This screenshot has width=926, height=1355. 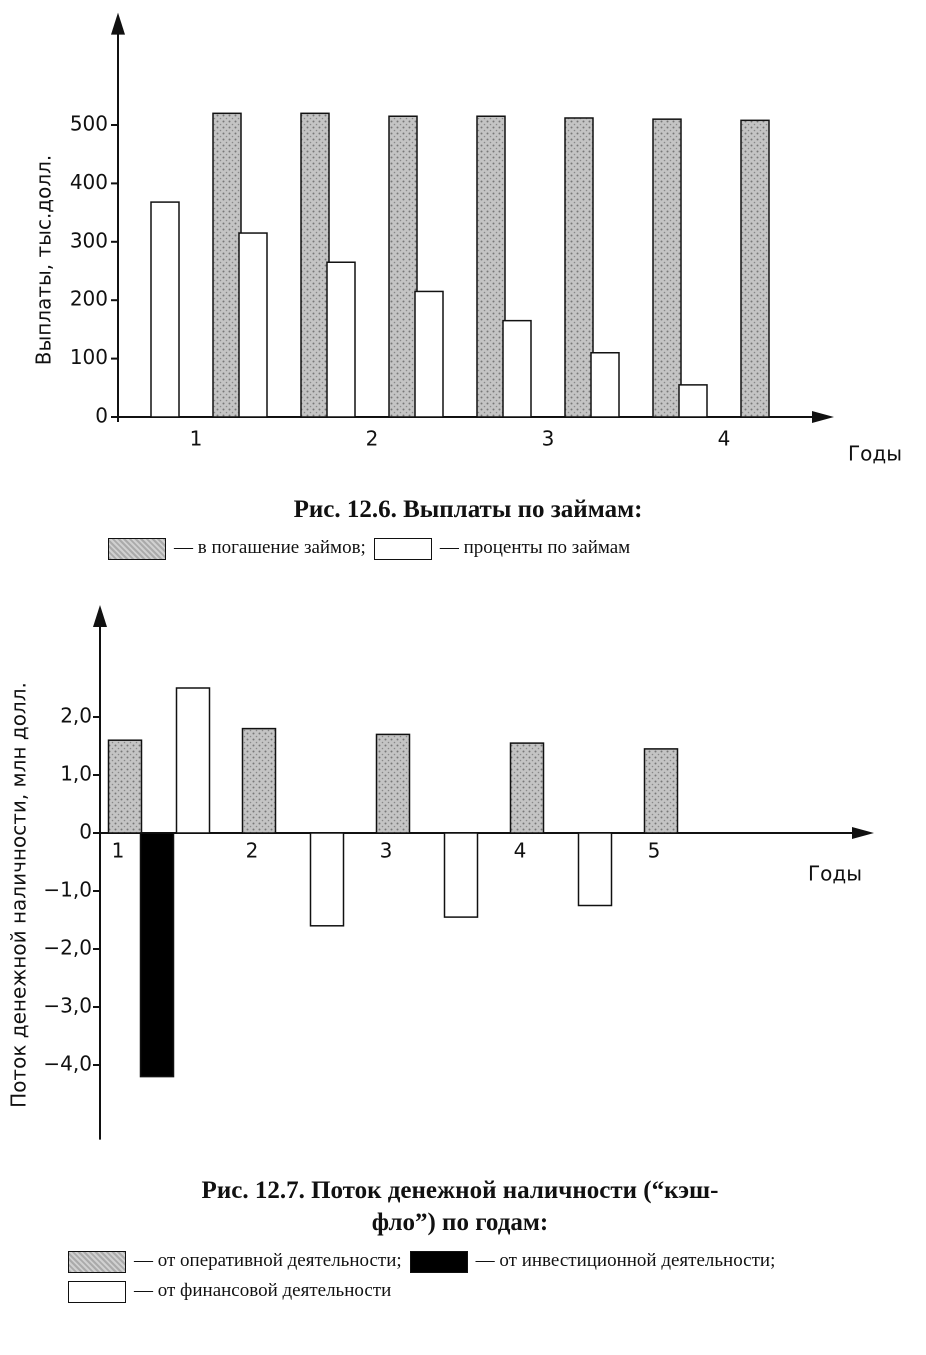 What do you see at coordinates (268, 1260) in the screenshot?
I see `legend-label: — от оперативной деятельности;` at bounding box center [268, 1260].